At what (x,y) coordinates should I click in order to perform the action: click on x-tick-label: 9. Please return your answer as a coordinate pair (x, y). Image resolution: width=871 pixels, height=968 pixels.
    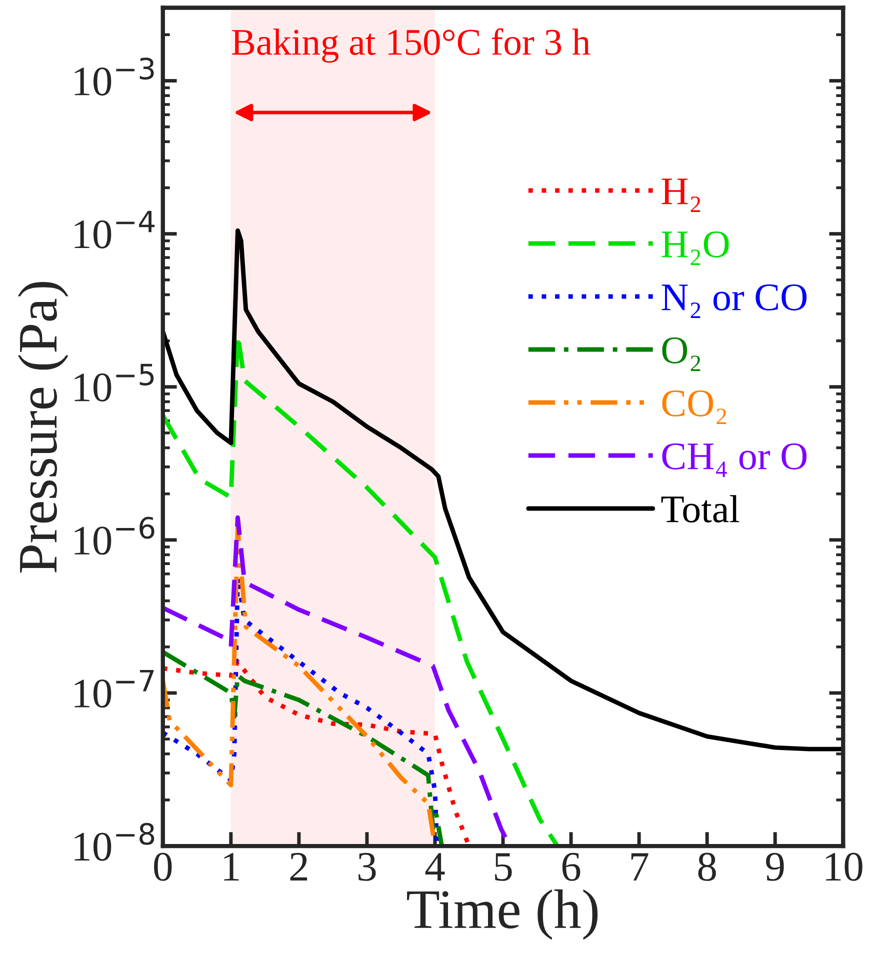
    Looking at the image, I should click on (775, 866).